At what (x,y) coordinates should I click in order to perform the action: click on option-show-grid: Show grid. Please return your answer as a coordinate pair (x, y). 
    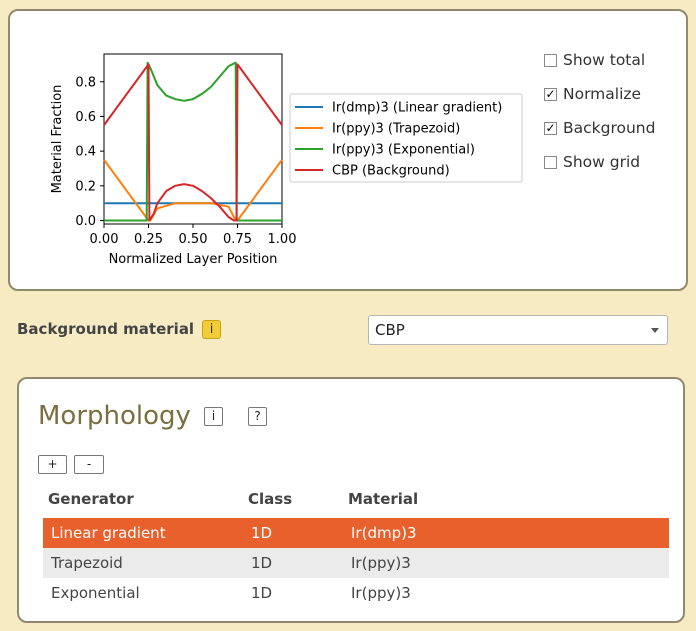
    Looking at the image, I should click on (599, 162).